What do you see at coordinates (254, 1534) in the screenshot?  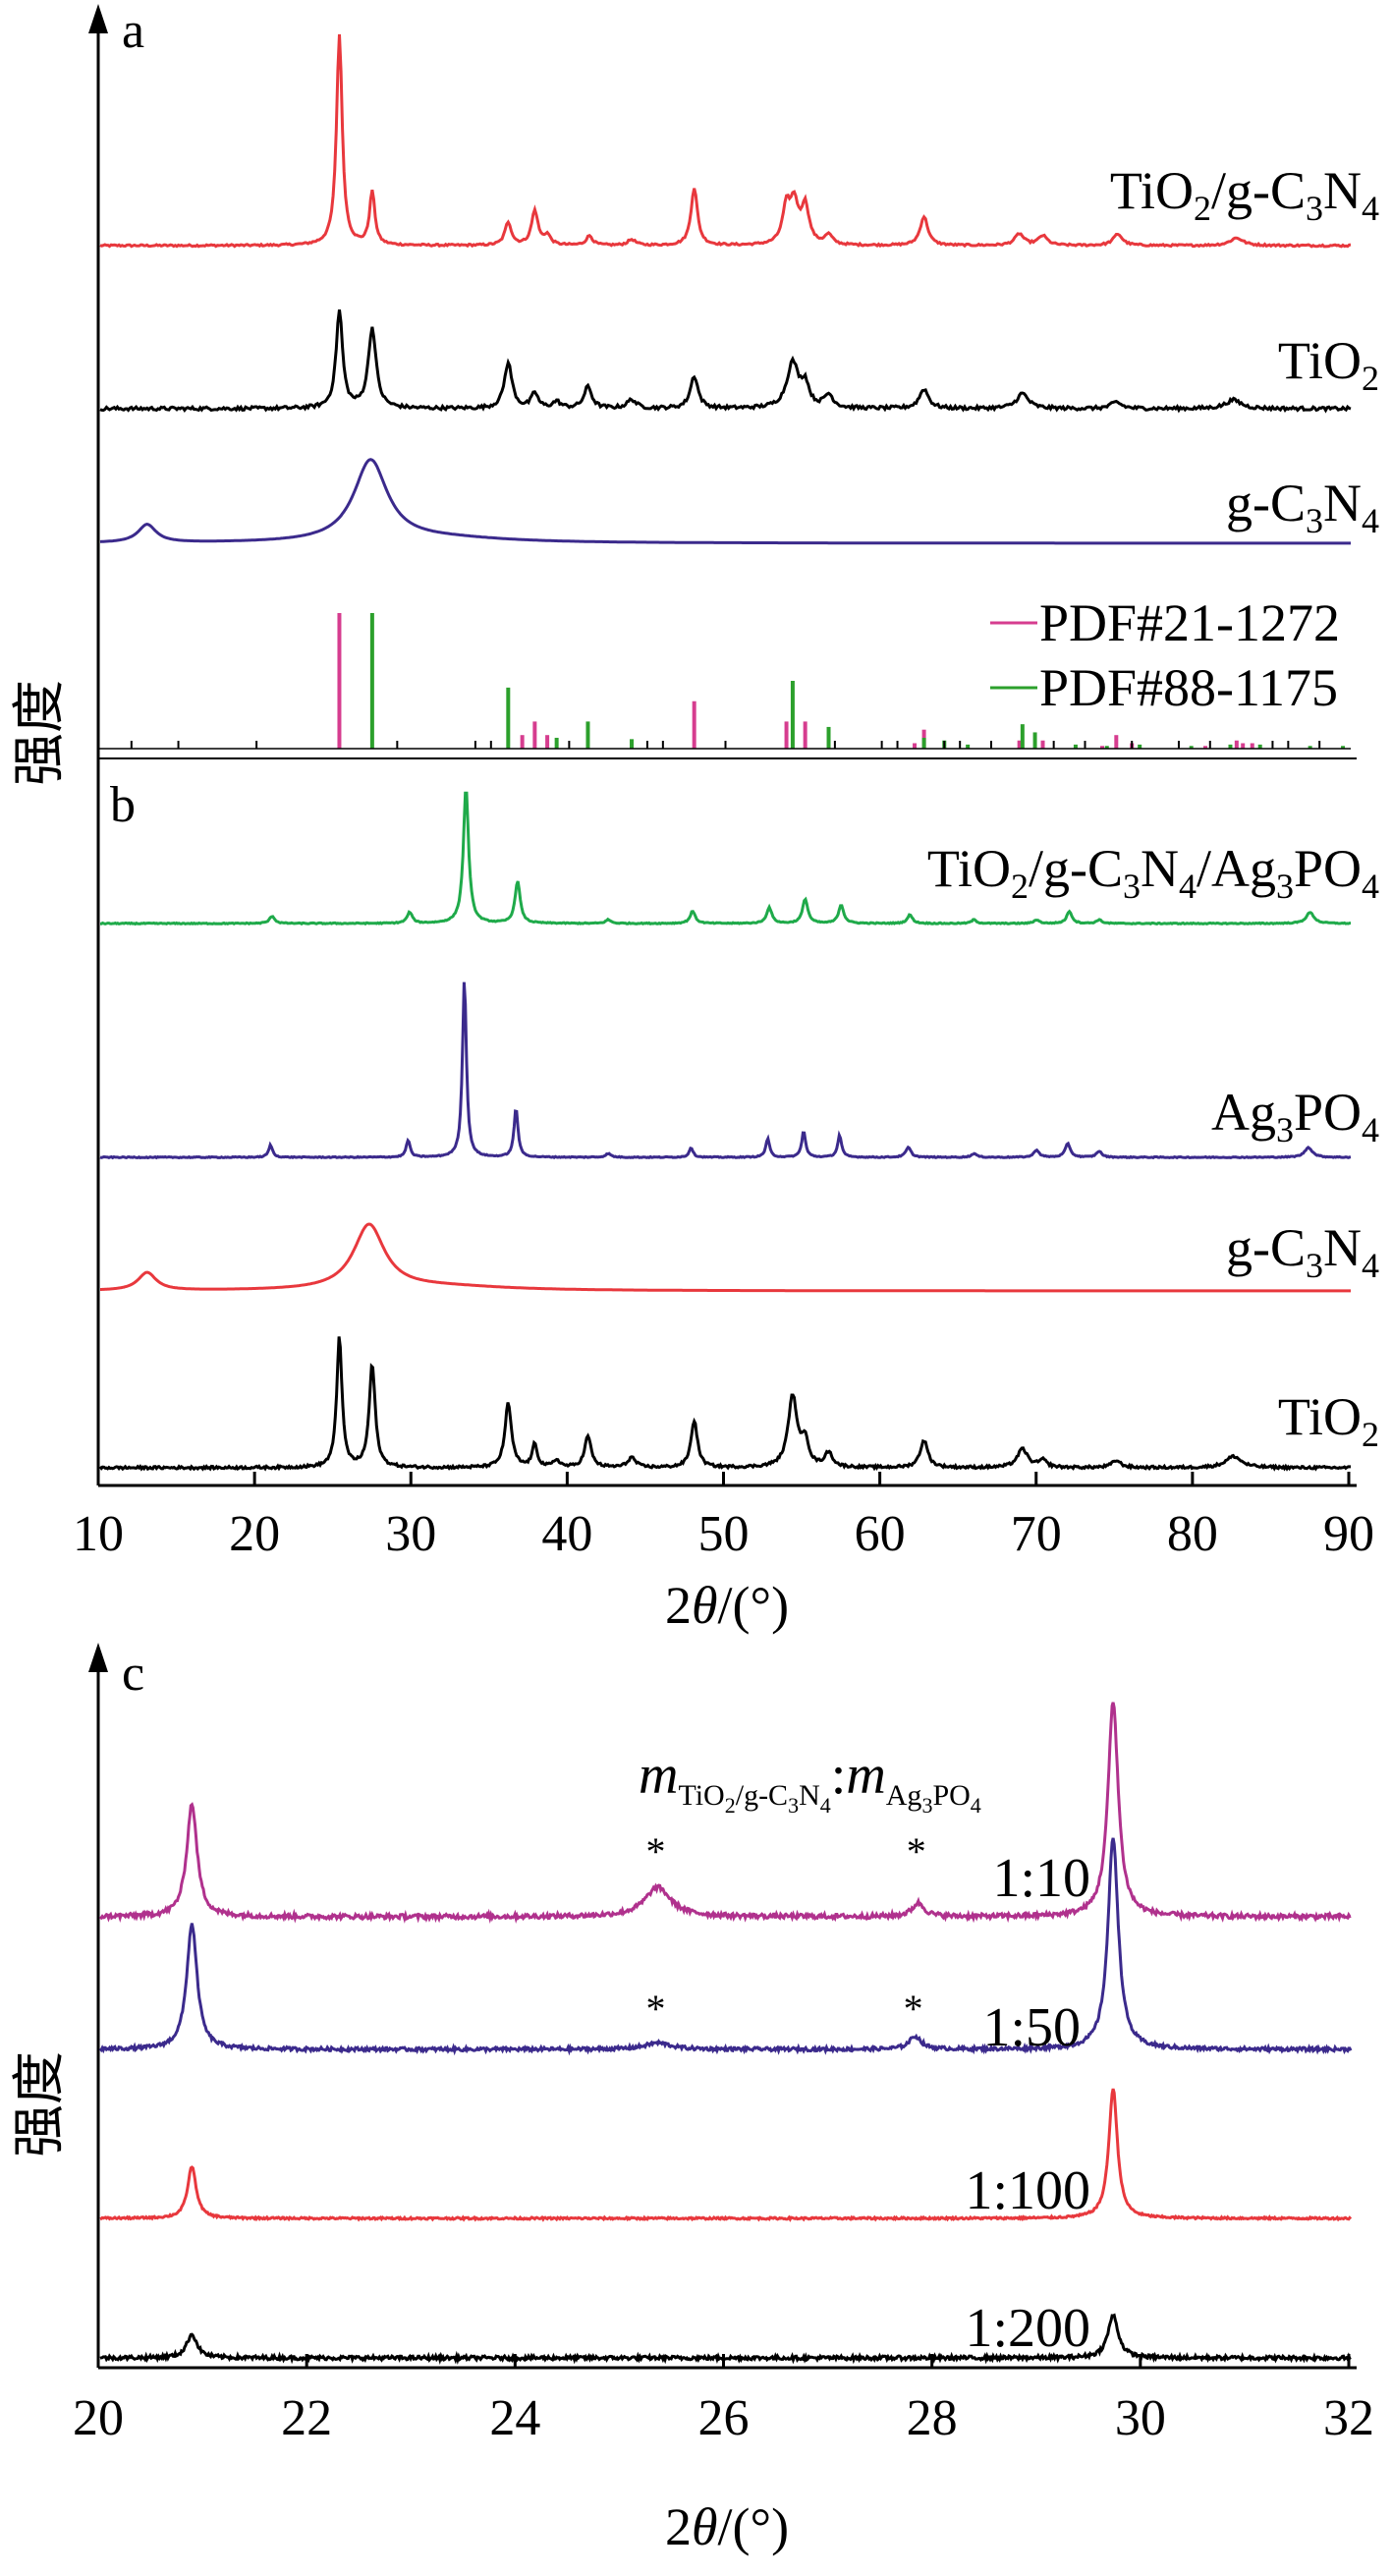 I see `x-tick-label-ab: 20` at bounding box center [254, 1534].